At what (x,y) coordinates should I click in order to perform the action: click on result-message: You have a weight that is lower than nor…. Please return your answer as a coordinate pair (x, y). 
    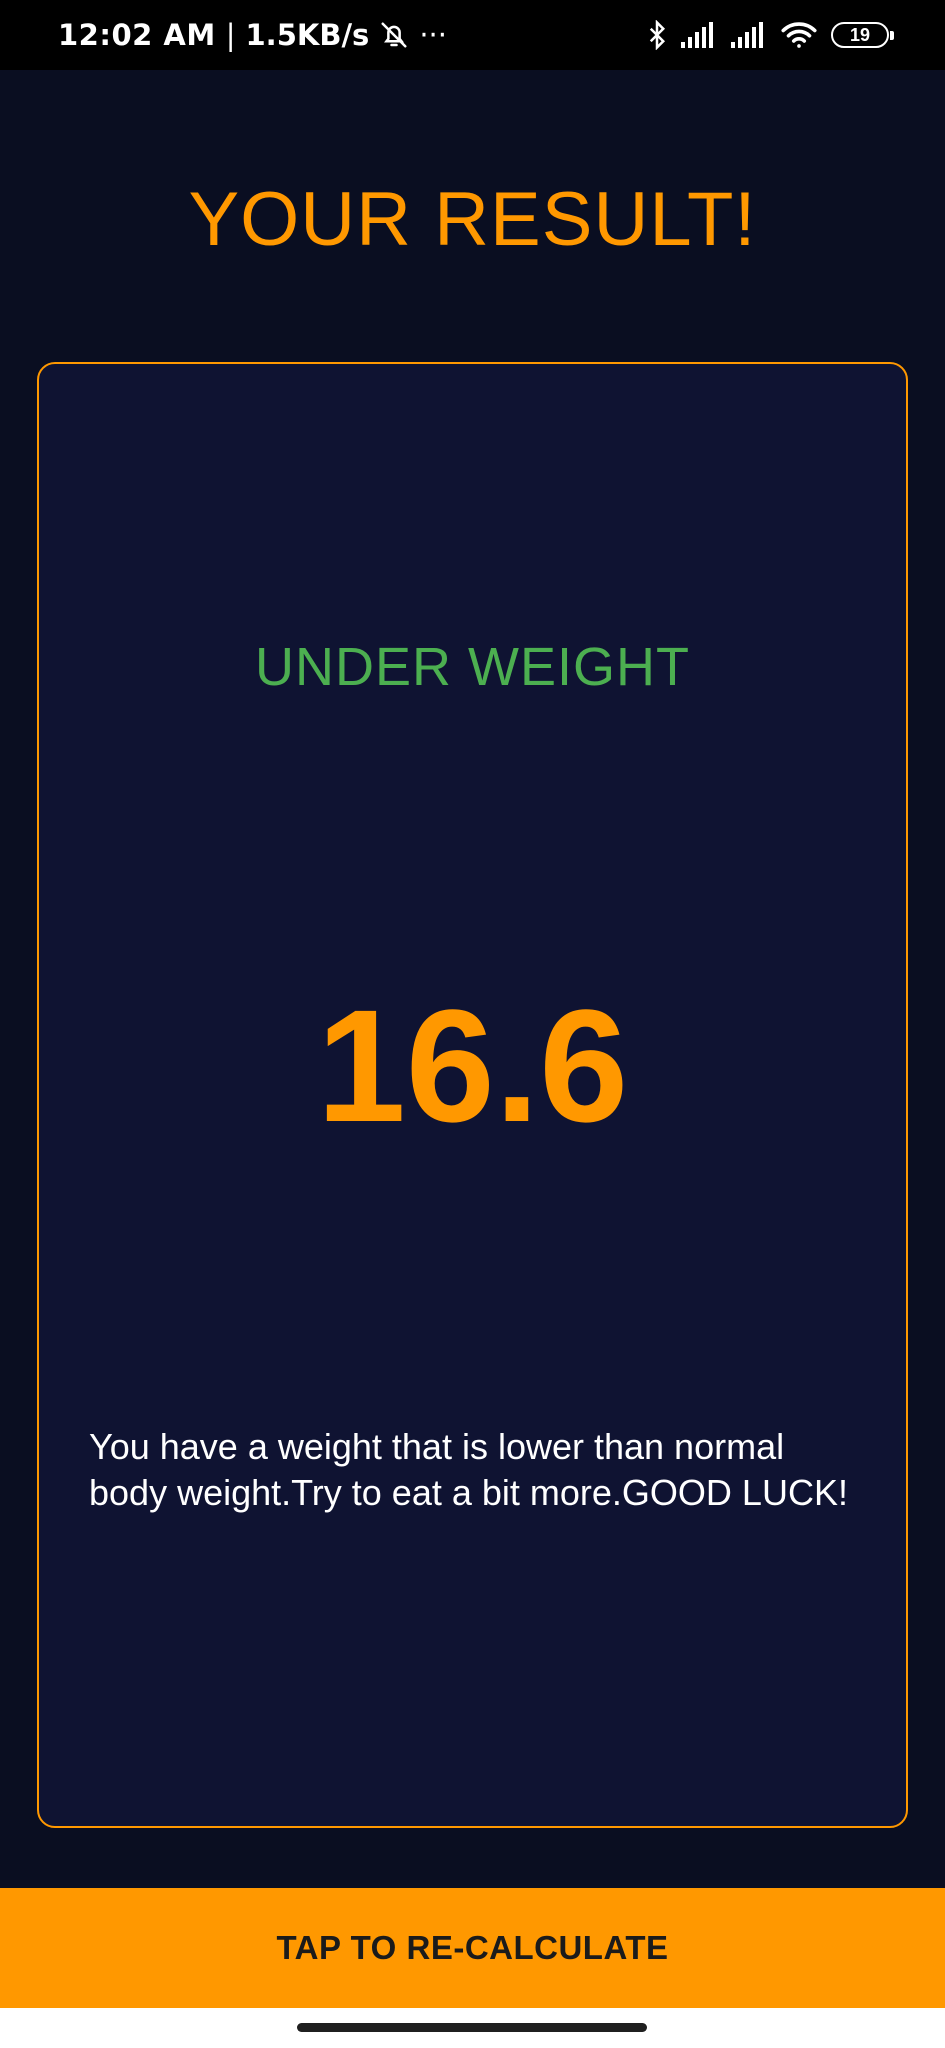
    Looking at the image, I should click on (468, 1469).